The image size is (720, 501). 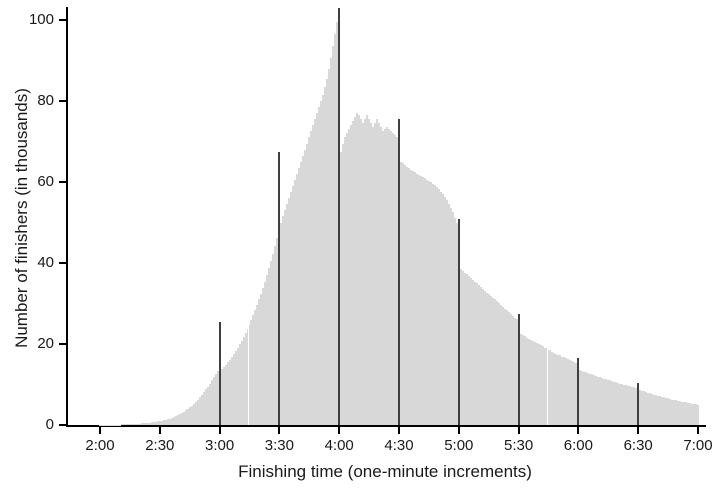 What do you see at coordinates (67, 217) in the screenshot?
I see `y-axis-line` at bounding box center [67, 217].